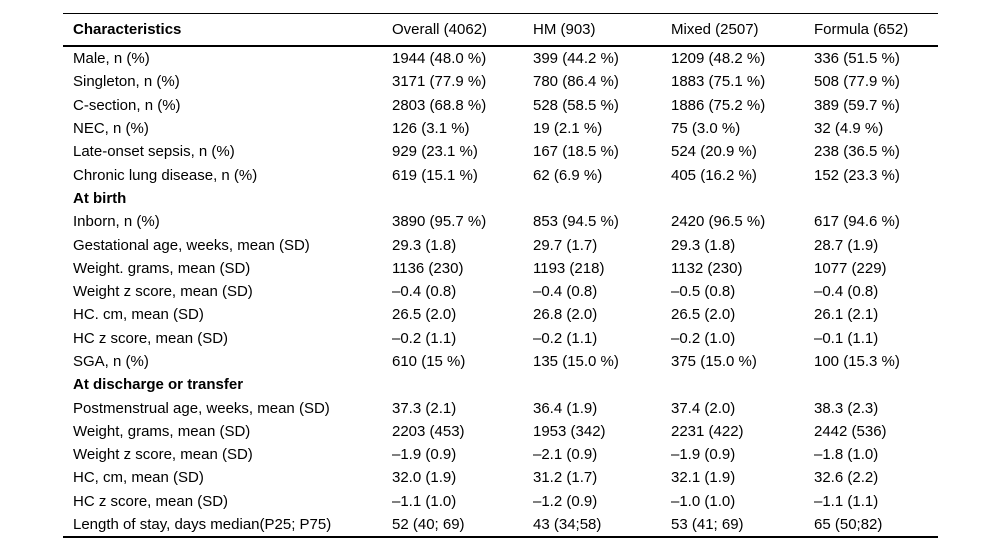 This screenshot has width=1000, height=553. Describe the element at coordinates (569, 431) in the screenshot. I see `cell-value: 1953 (342)` at that location.